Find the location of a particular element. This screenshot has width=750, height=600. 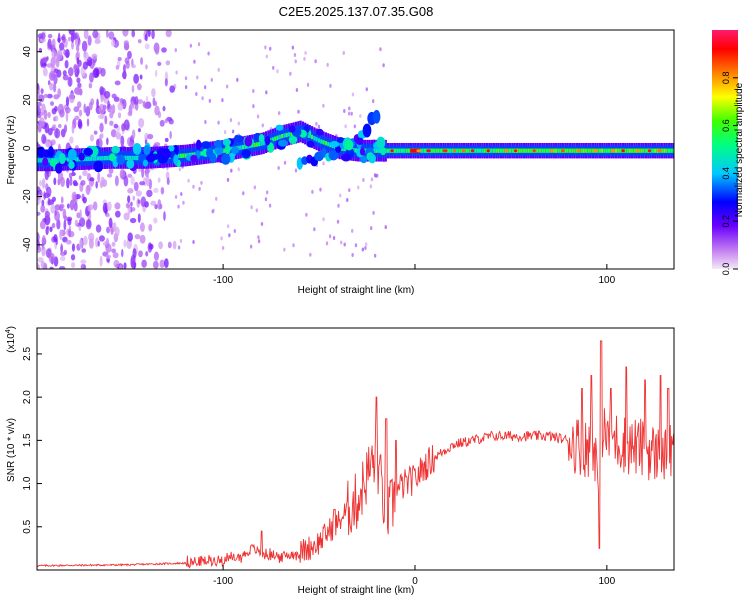

y-tick-label: 0 is located at coordinates (27, 148).